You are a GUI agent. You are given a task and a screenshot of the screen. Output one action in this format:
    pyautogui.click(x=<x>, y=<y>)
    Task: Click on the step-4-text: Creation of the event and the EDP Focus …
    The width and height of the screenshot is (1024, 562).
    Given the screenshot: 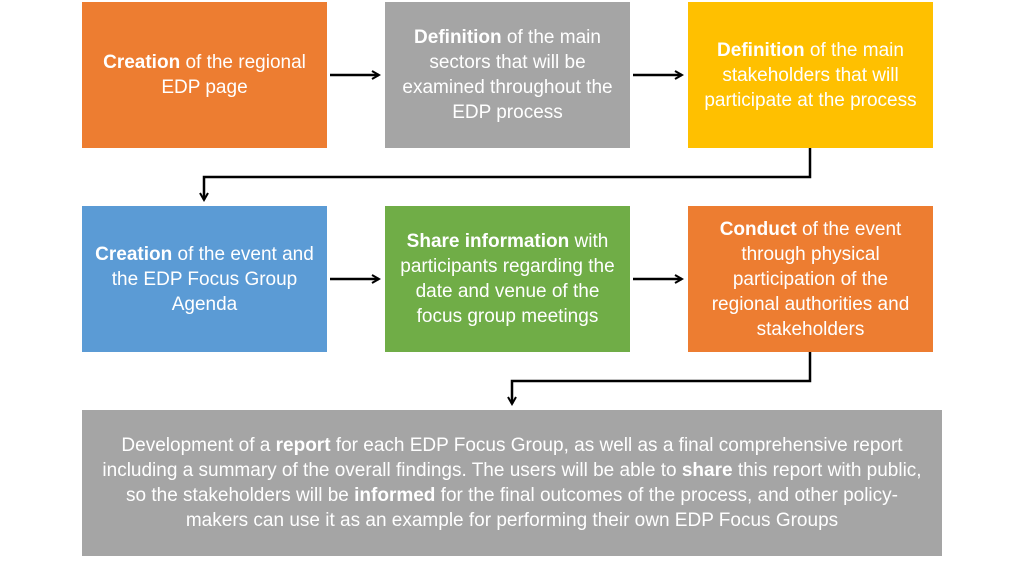 What is the action you would take?
    pyautogui.click(x=204, y=279)
    